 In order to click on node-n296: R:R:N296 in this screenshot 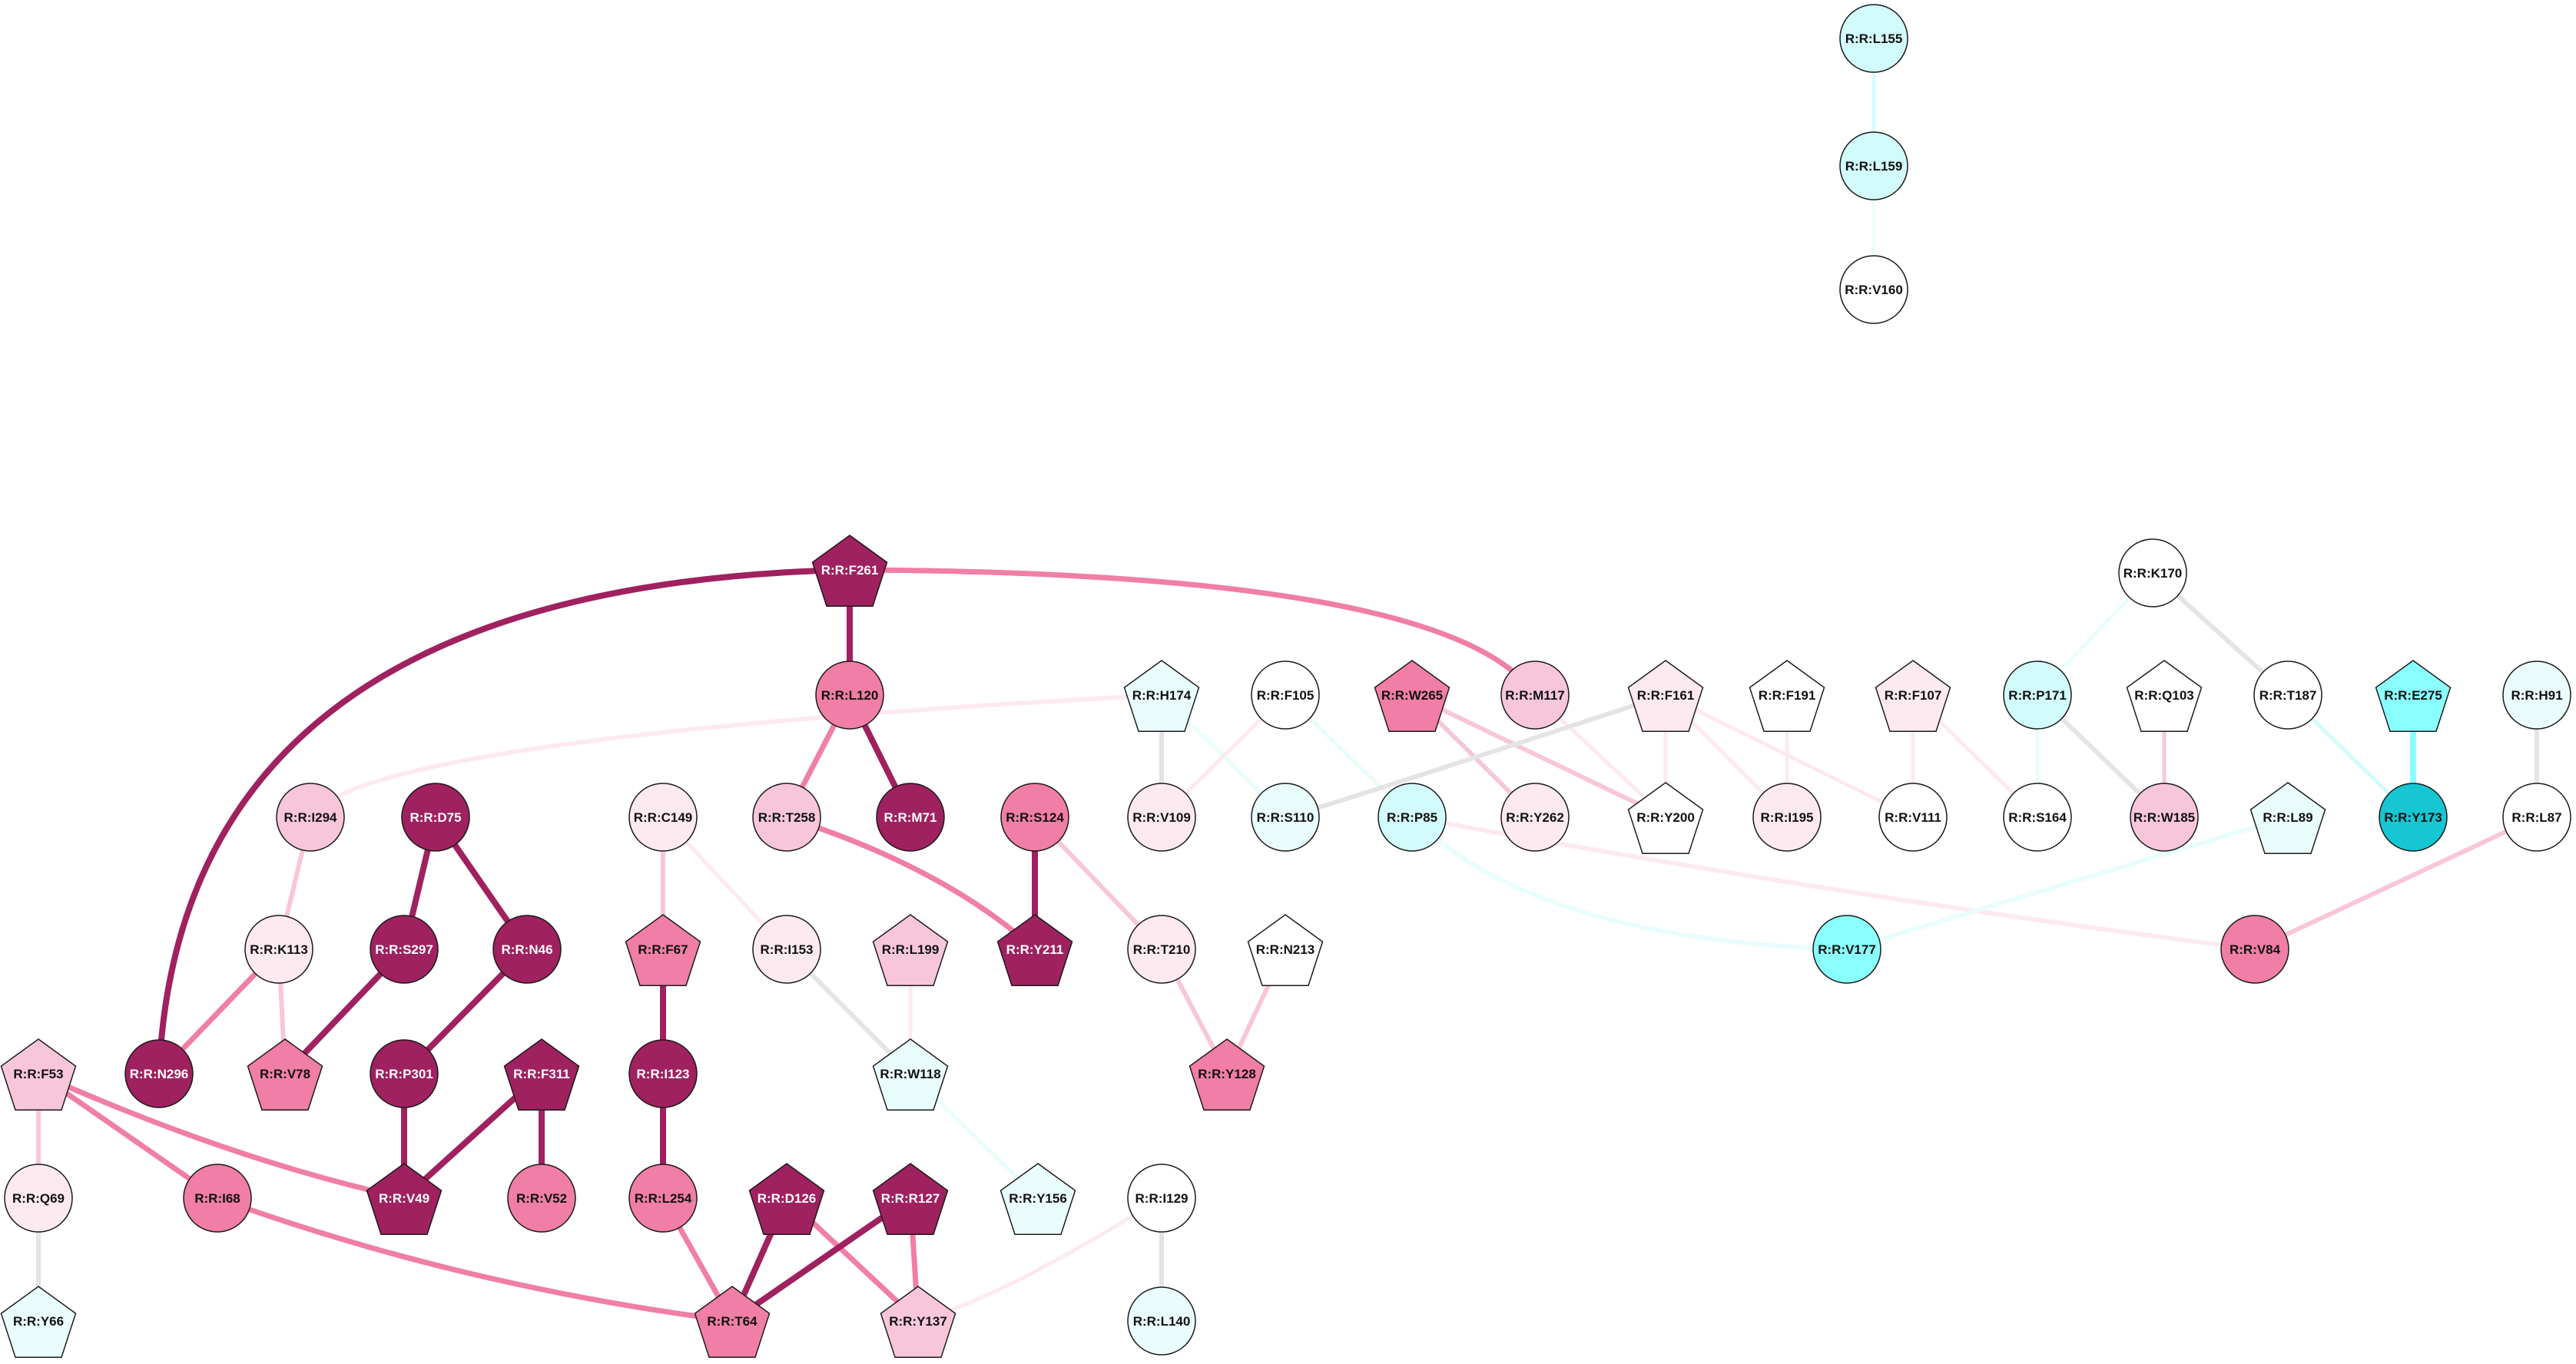, I will do `click(159, 1073)`.